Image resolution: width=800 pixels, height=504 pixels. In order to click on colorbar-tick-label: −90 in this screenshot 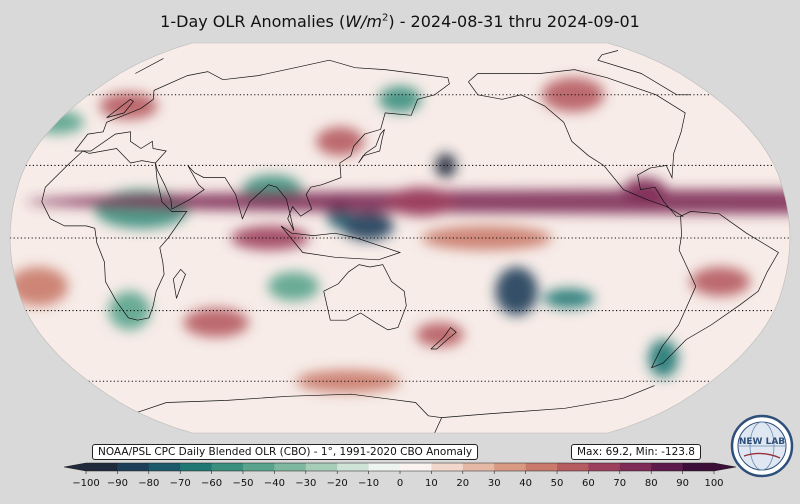, I will do `click(117, 483)`.